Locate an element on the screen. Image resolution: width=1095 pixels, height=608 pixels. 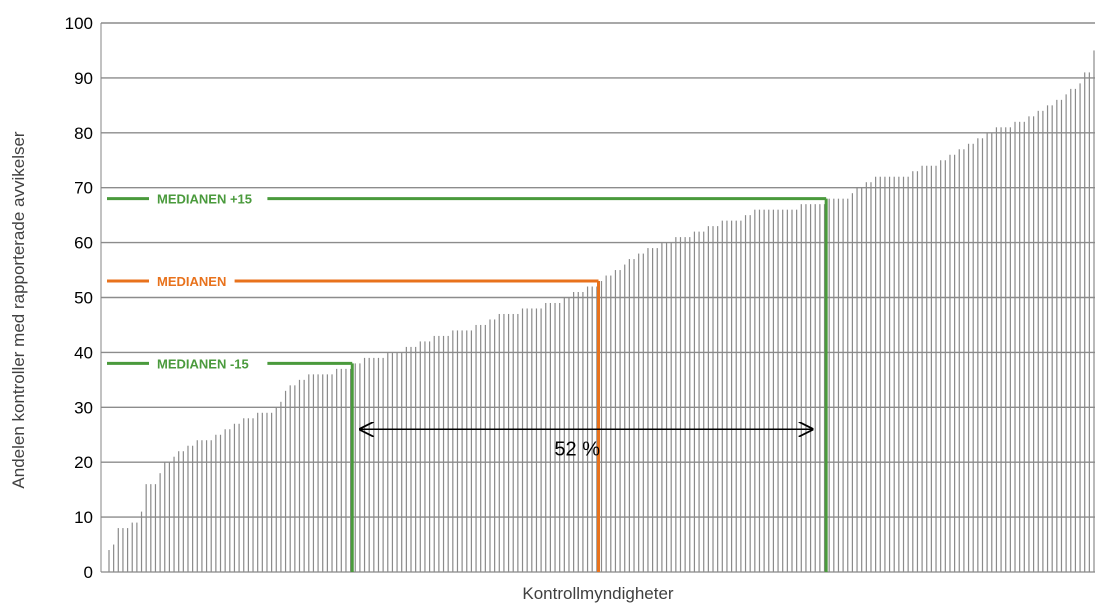
reference-line-label: MEDIANEN +15 is located at coordinates (204, 199).